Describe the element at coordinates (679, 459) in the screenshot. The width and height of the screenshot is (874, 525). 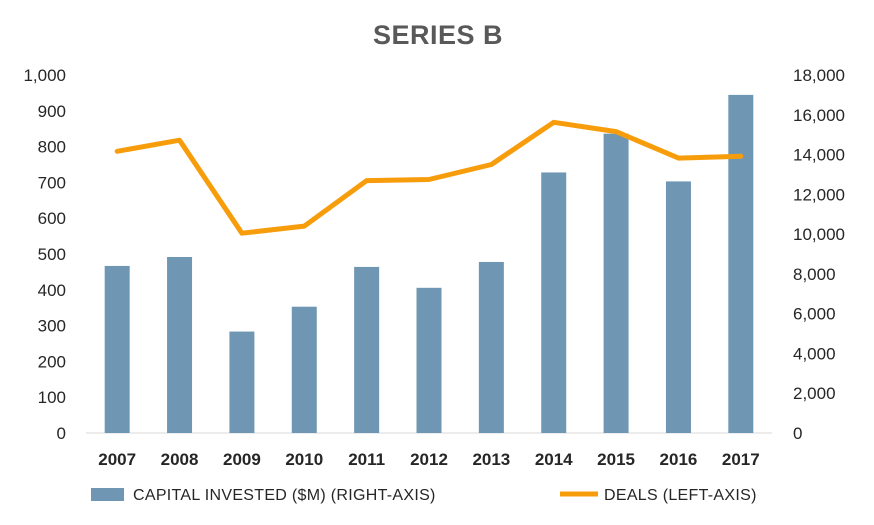
I see `x-axis-category-label: 2016` at that location.